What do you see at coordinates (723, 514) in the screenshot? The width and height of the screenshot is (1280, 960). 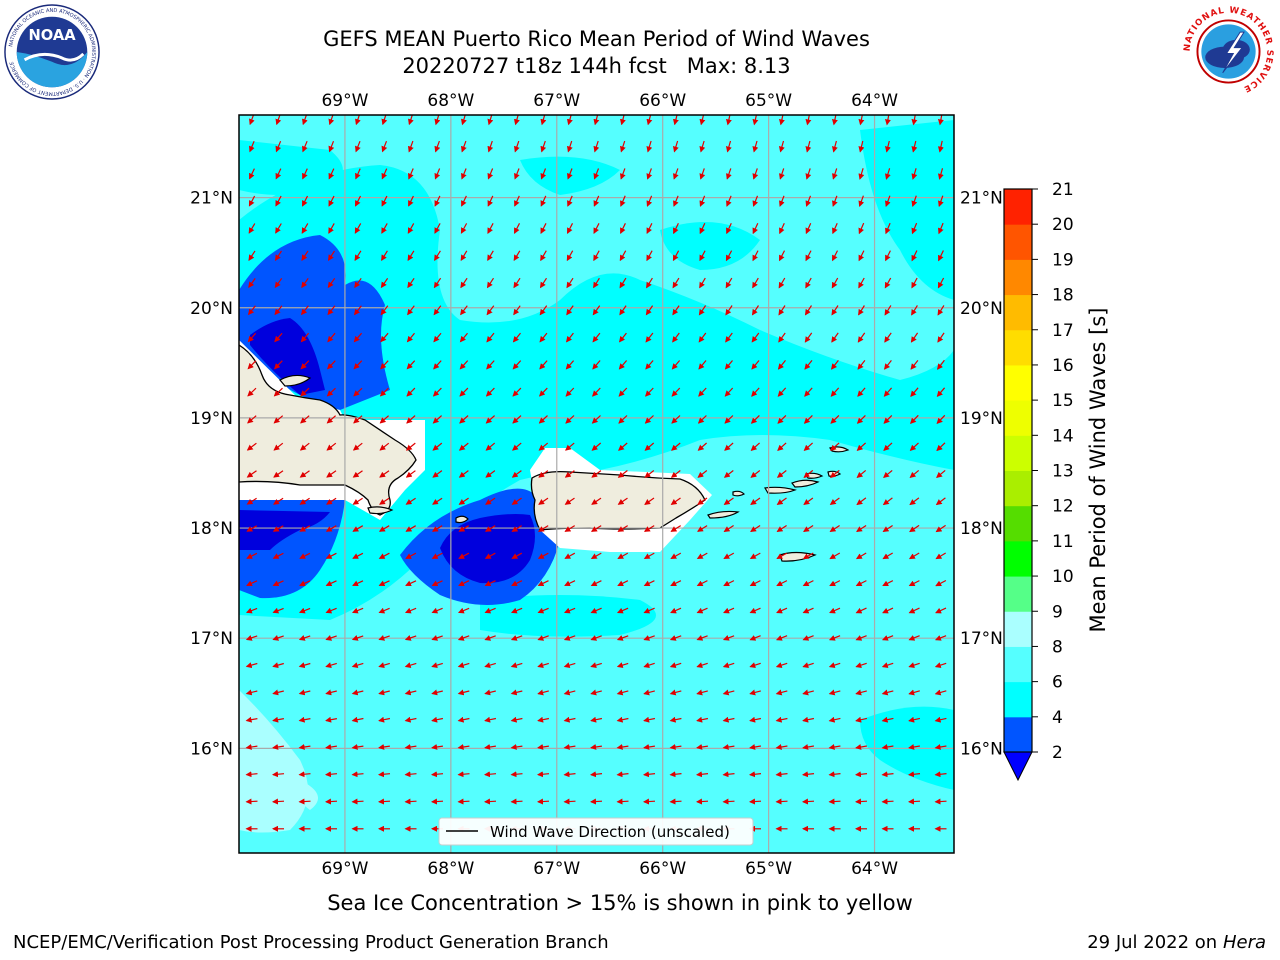 I see `land-vieques` at bounding box center [723, 514].